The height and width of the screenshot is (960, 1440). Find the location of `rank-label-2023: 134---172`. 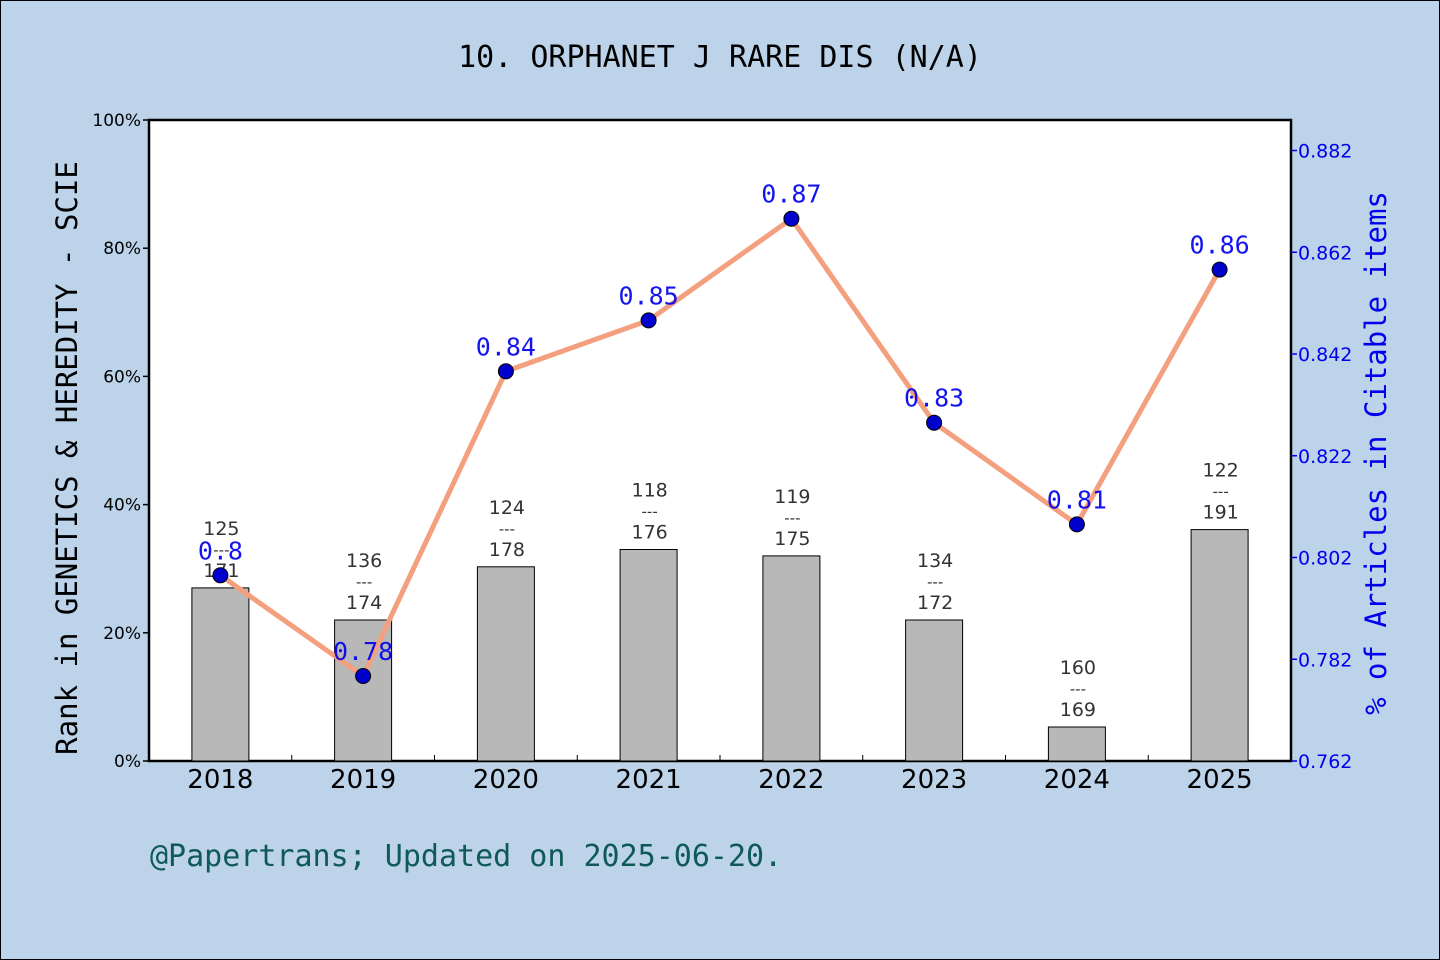

rank-label-2023: 134---172 is located at coordinates (935, 582).